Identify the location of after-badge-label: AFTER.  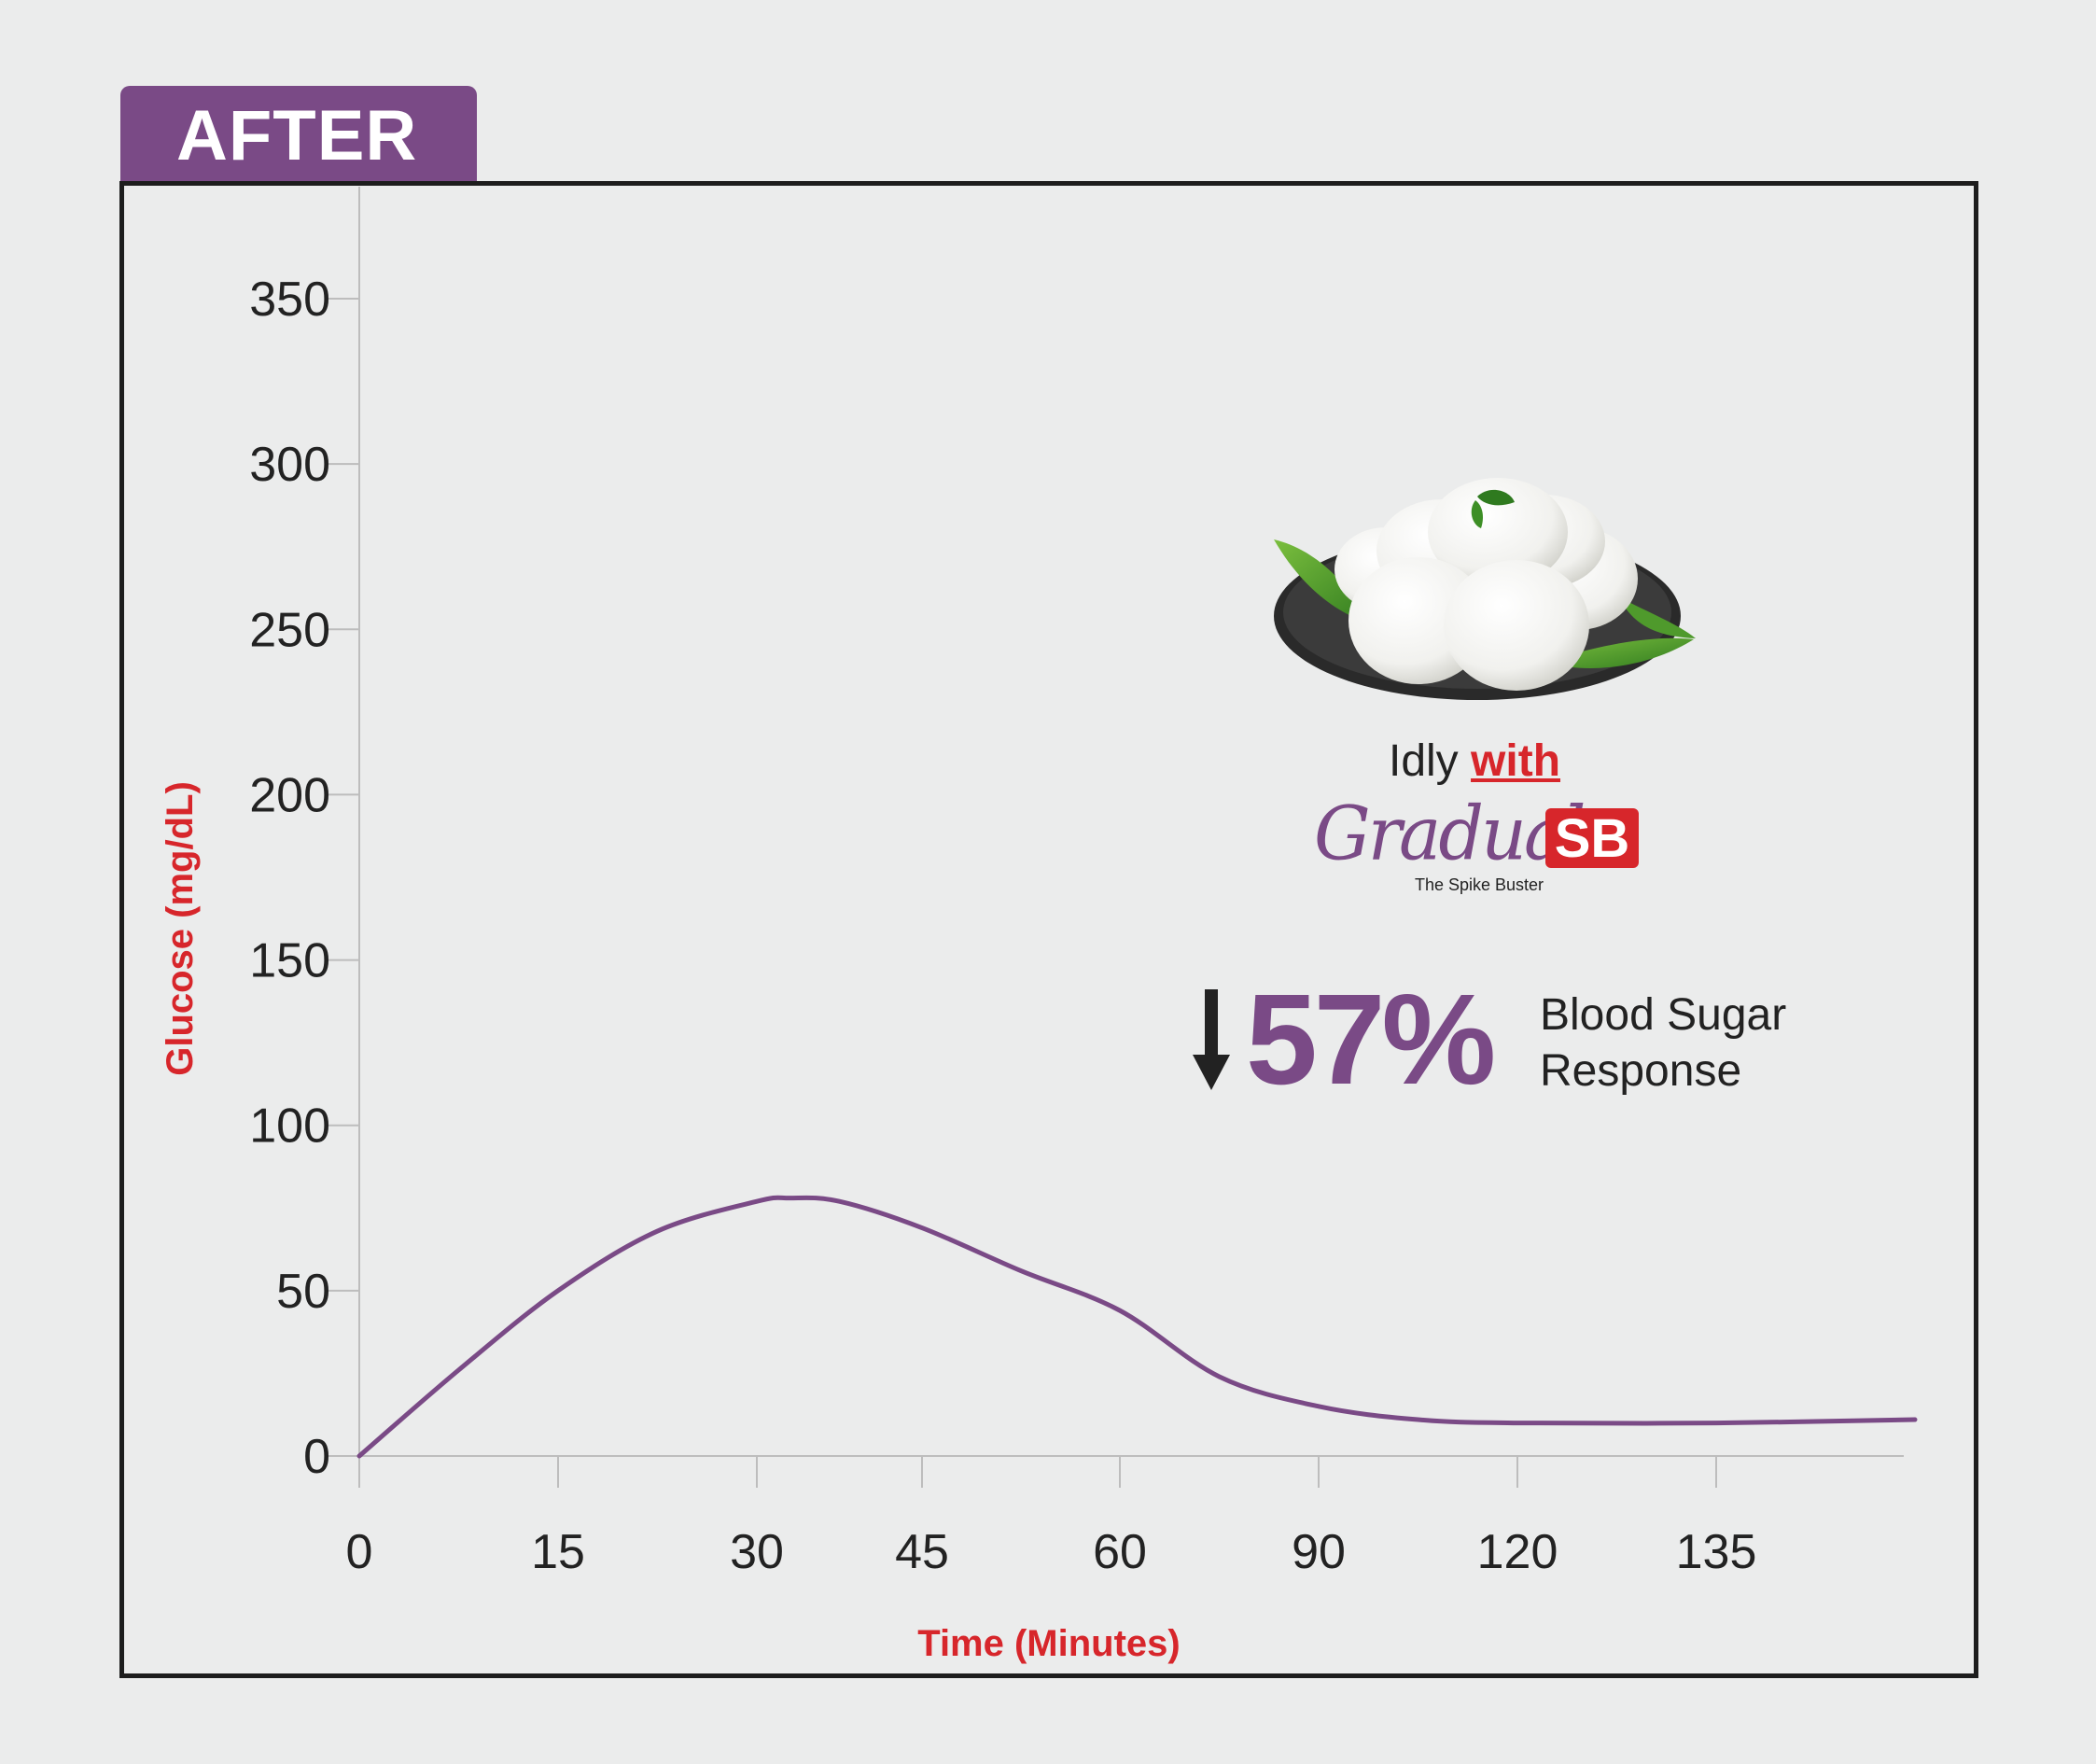
(297, 135).